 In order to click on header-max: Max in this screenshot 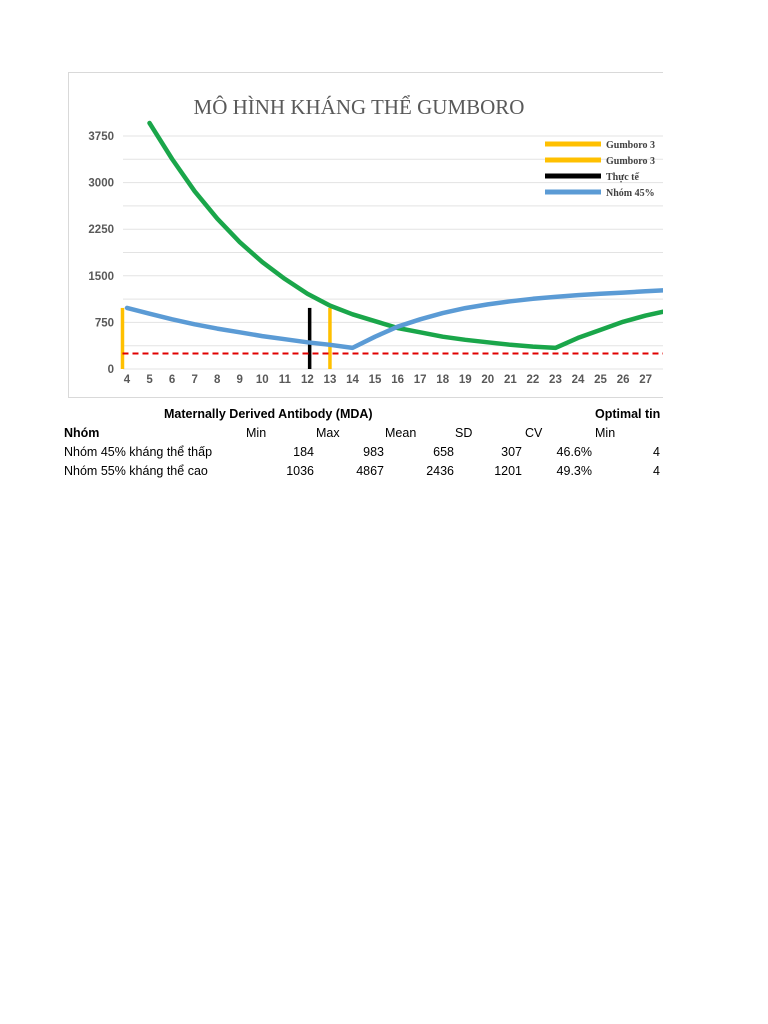, I will do `click(328, 433)`.